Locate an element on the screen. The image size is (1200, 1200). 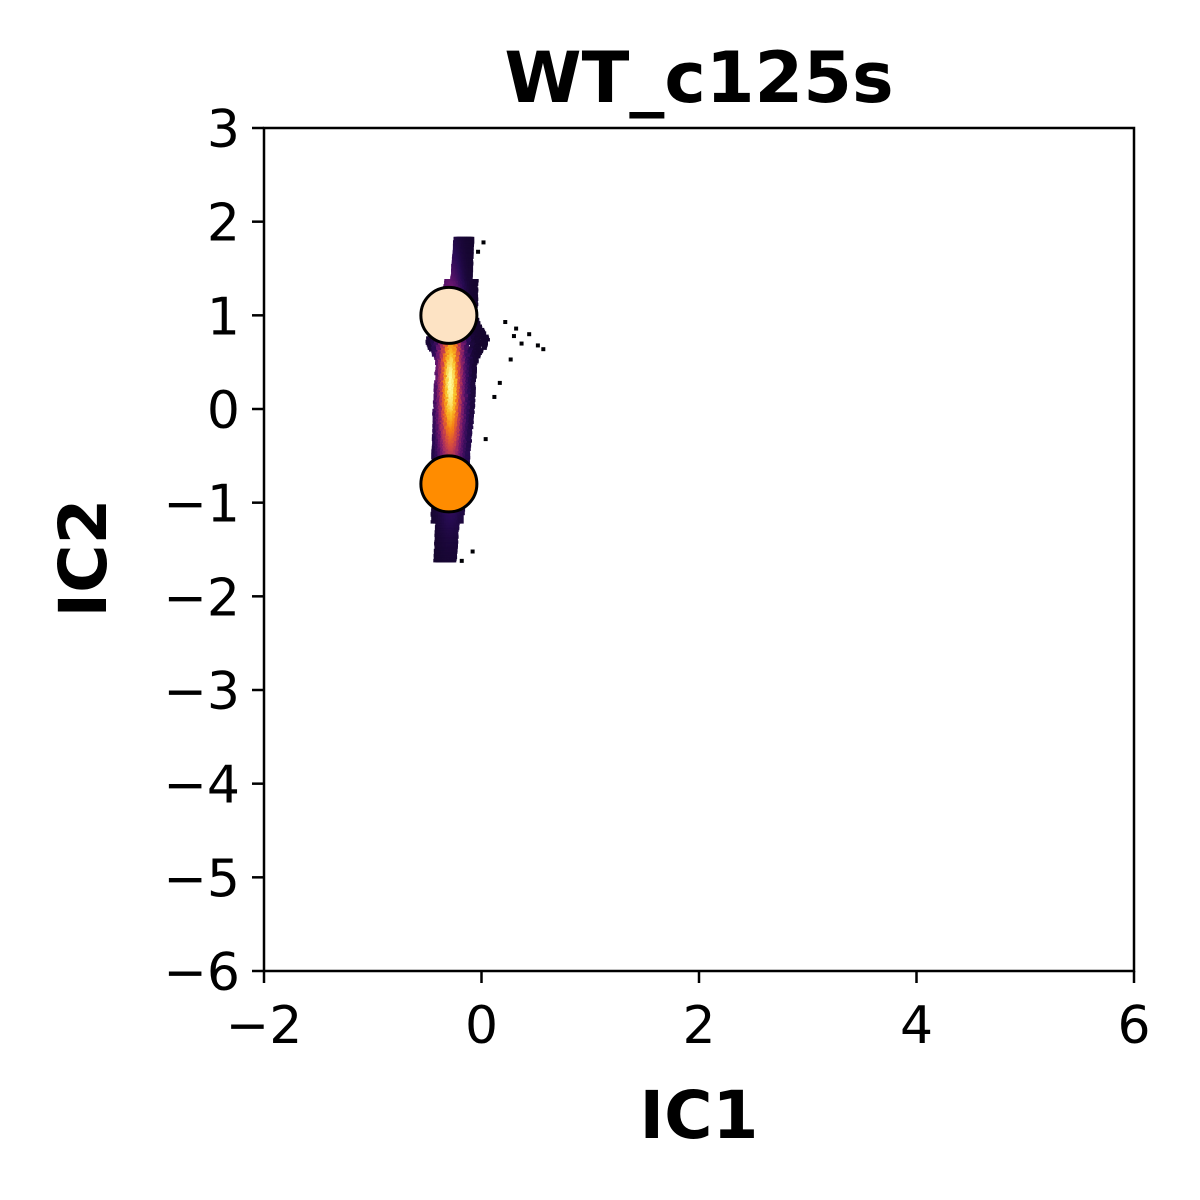
x-axis: −2 0 2 4 6 is located at coordinates (688, 1013).